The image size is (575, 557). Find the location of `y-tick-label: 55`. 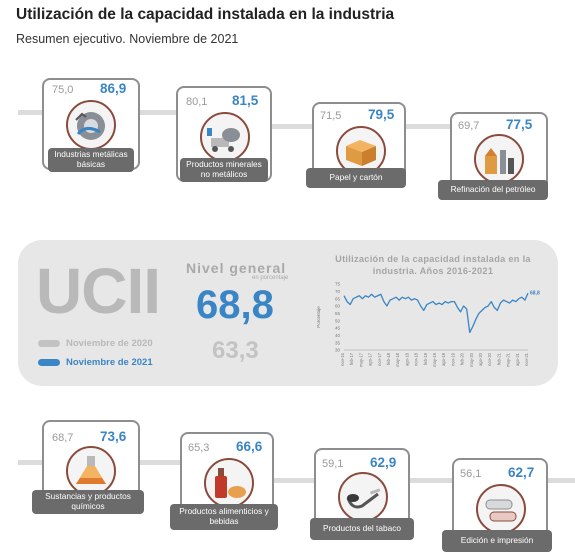

y-tick-label: 55 is located at coordinates (338, 313).